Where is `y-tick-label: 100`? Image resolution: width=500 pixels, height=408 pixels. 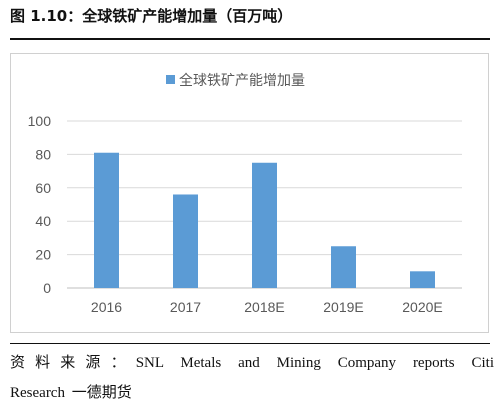
y-tick-label: 100 is located at coordinates (40, 121).